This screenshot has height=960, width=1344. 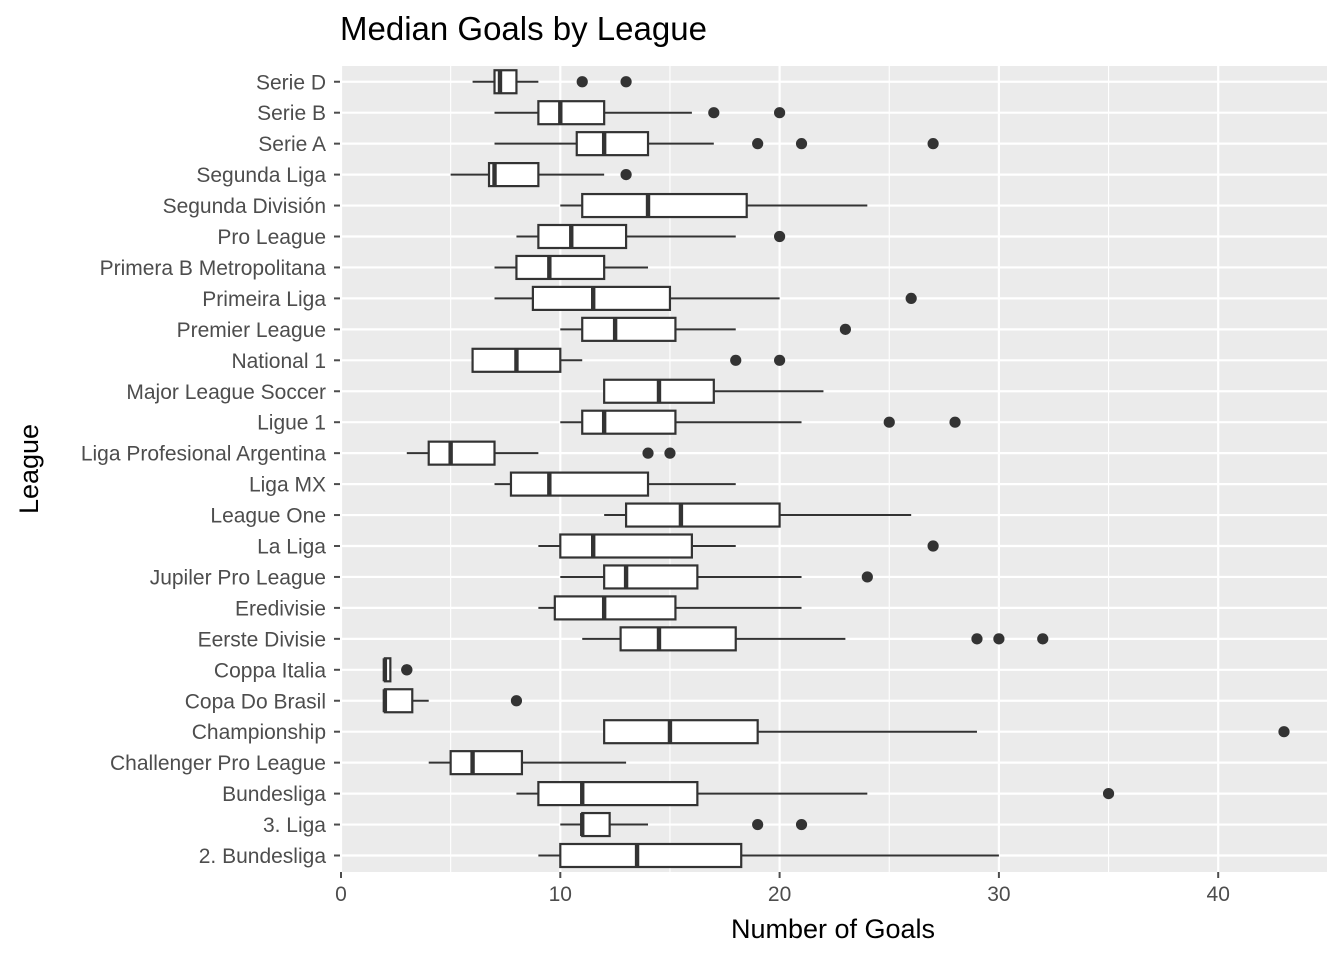 I want to click on x-tick-label: 0, so click(x=341, y=894).